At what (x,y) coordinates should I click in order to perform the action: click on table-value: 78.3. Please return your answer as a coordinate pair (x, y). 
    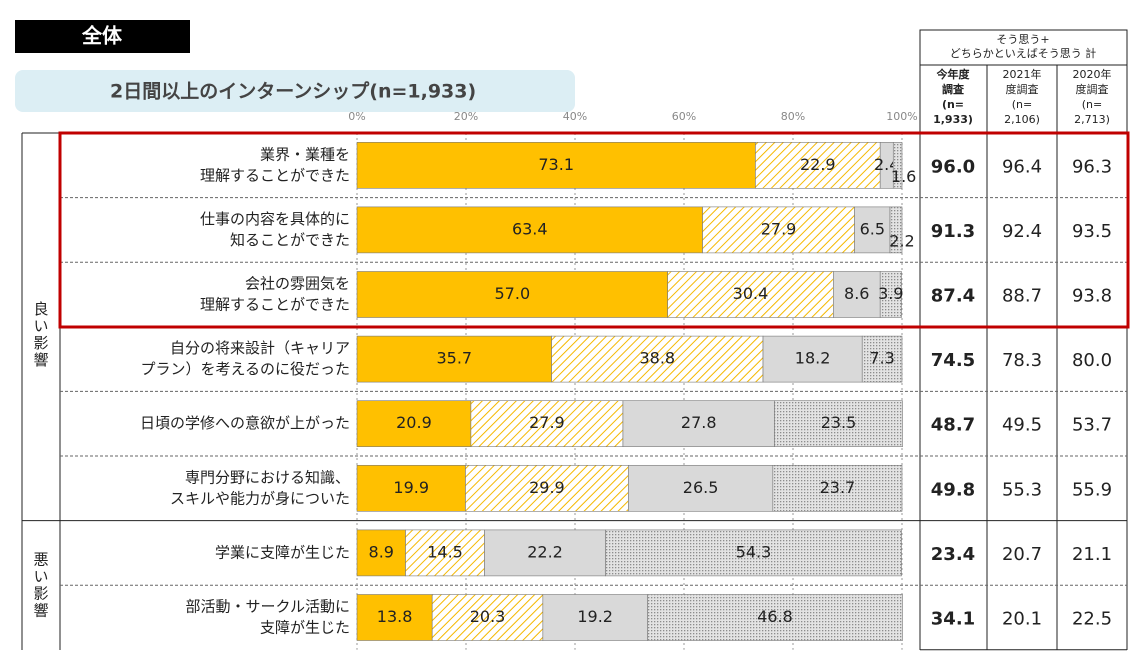
    Looking at the image, I should click on (1022, 360).